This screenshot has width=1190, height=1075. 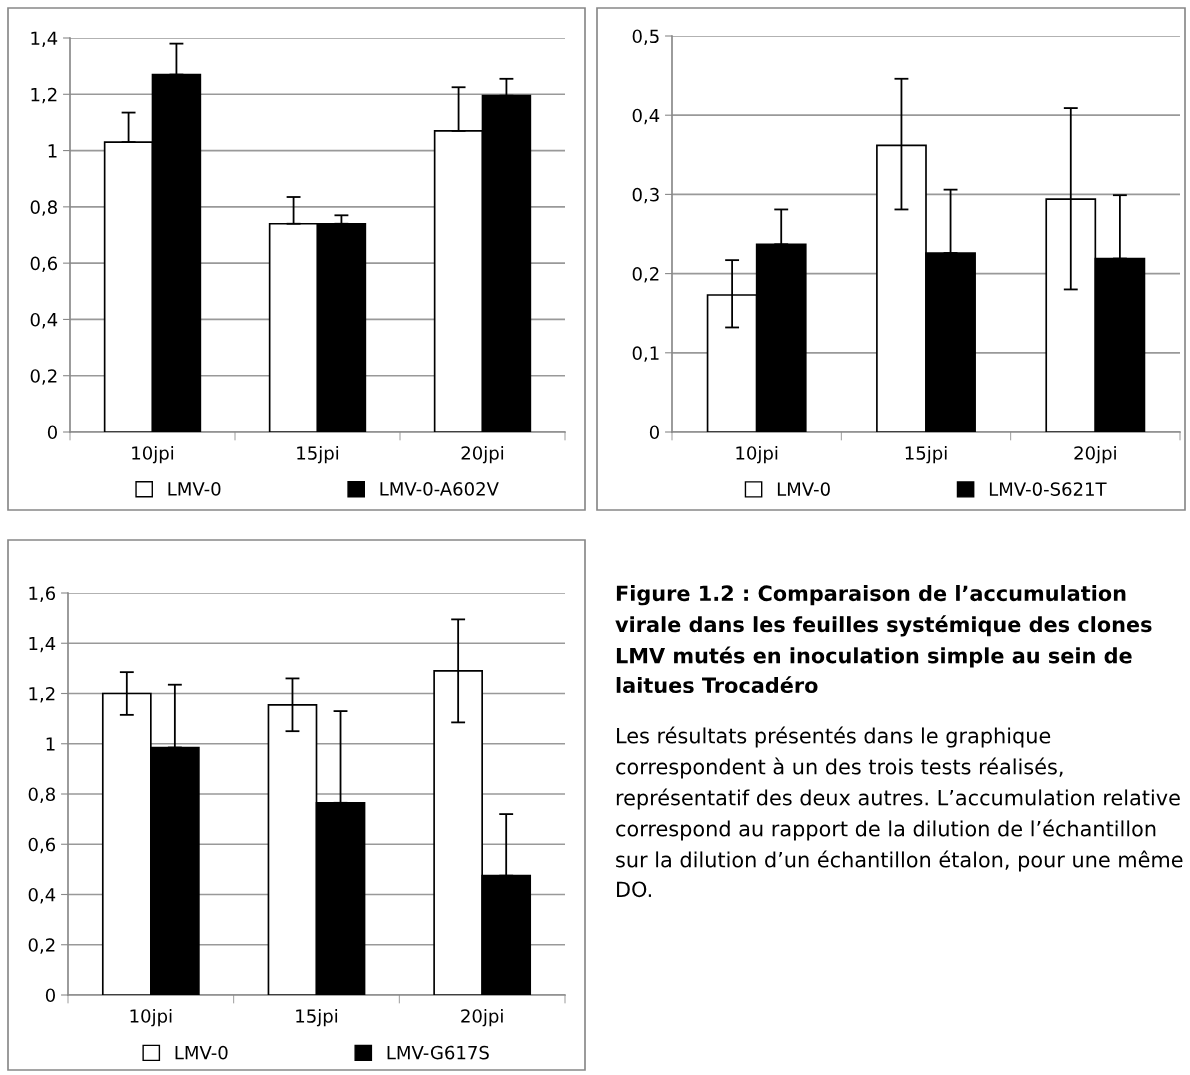 I want to click on y-tick-label: 0,1, so click(x=645, y=354).